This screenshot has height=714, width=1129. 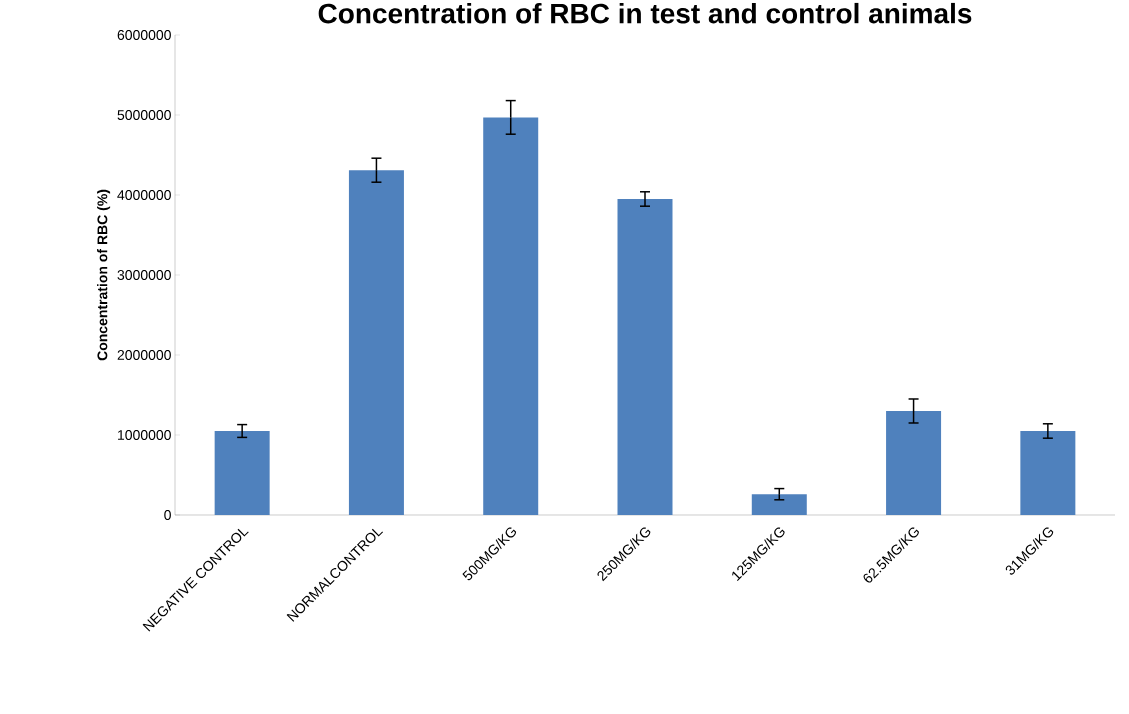 I want to click on y-tick-label: 3000000, so click(x=144, y=275).